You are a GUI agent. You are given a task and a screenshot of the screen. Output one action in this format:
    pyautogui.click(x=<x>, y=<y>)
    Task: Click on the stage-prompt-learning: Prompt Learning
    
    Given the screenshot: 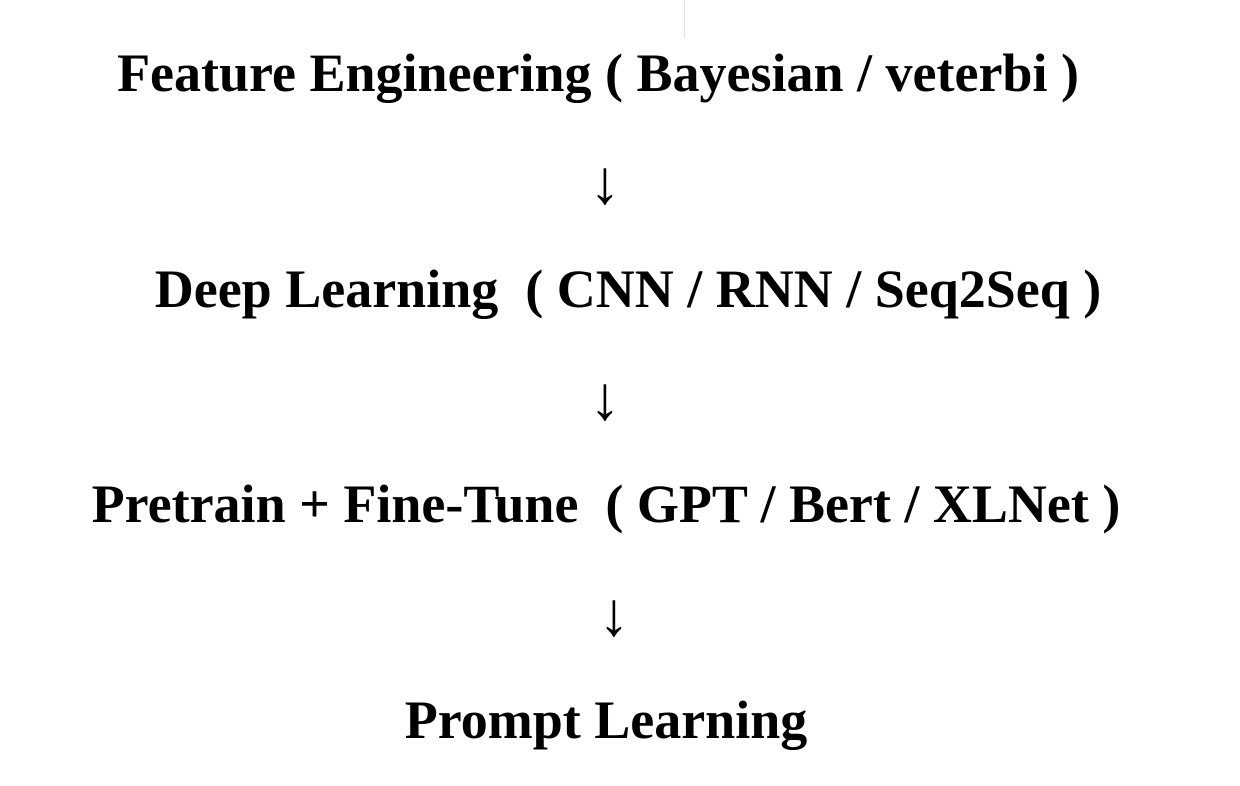 What is the action you would take?
    pyautogui.click(x=606, y=720)
    